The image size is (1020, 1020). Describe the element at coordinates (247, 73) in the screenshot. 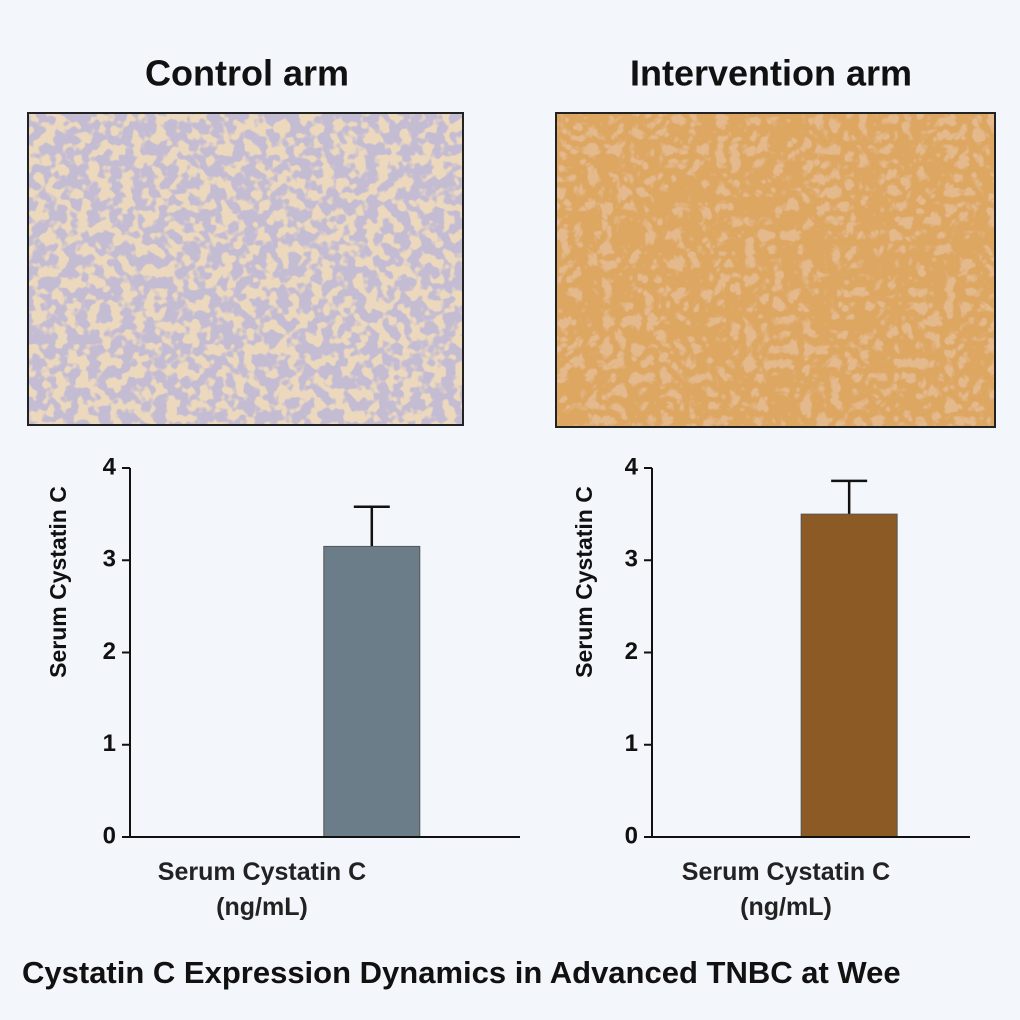

I see `panel-title: Control arm` at that location.